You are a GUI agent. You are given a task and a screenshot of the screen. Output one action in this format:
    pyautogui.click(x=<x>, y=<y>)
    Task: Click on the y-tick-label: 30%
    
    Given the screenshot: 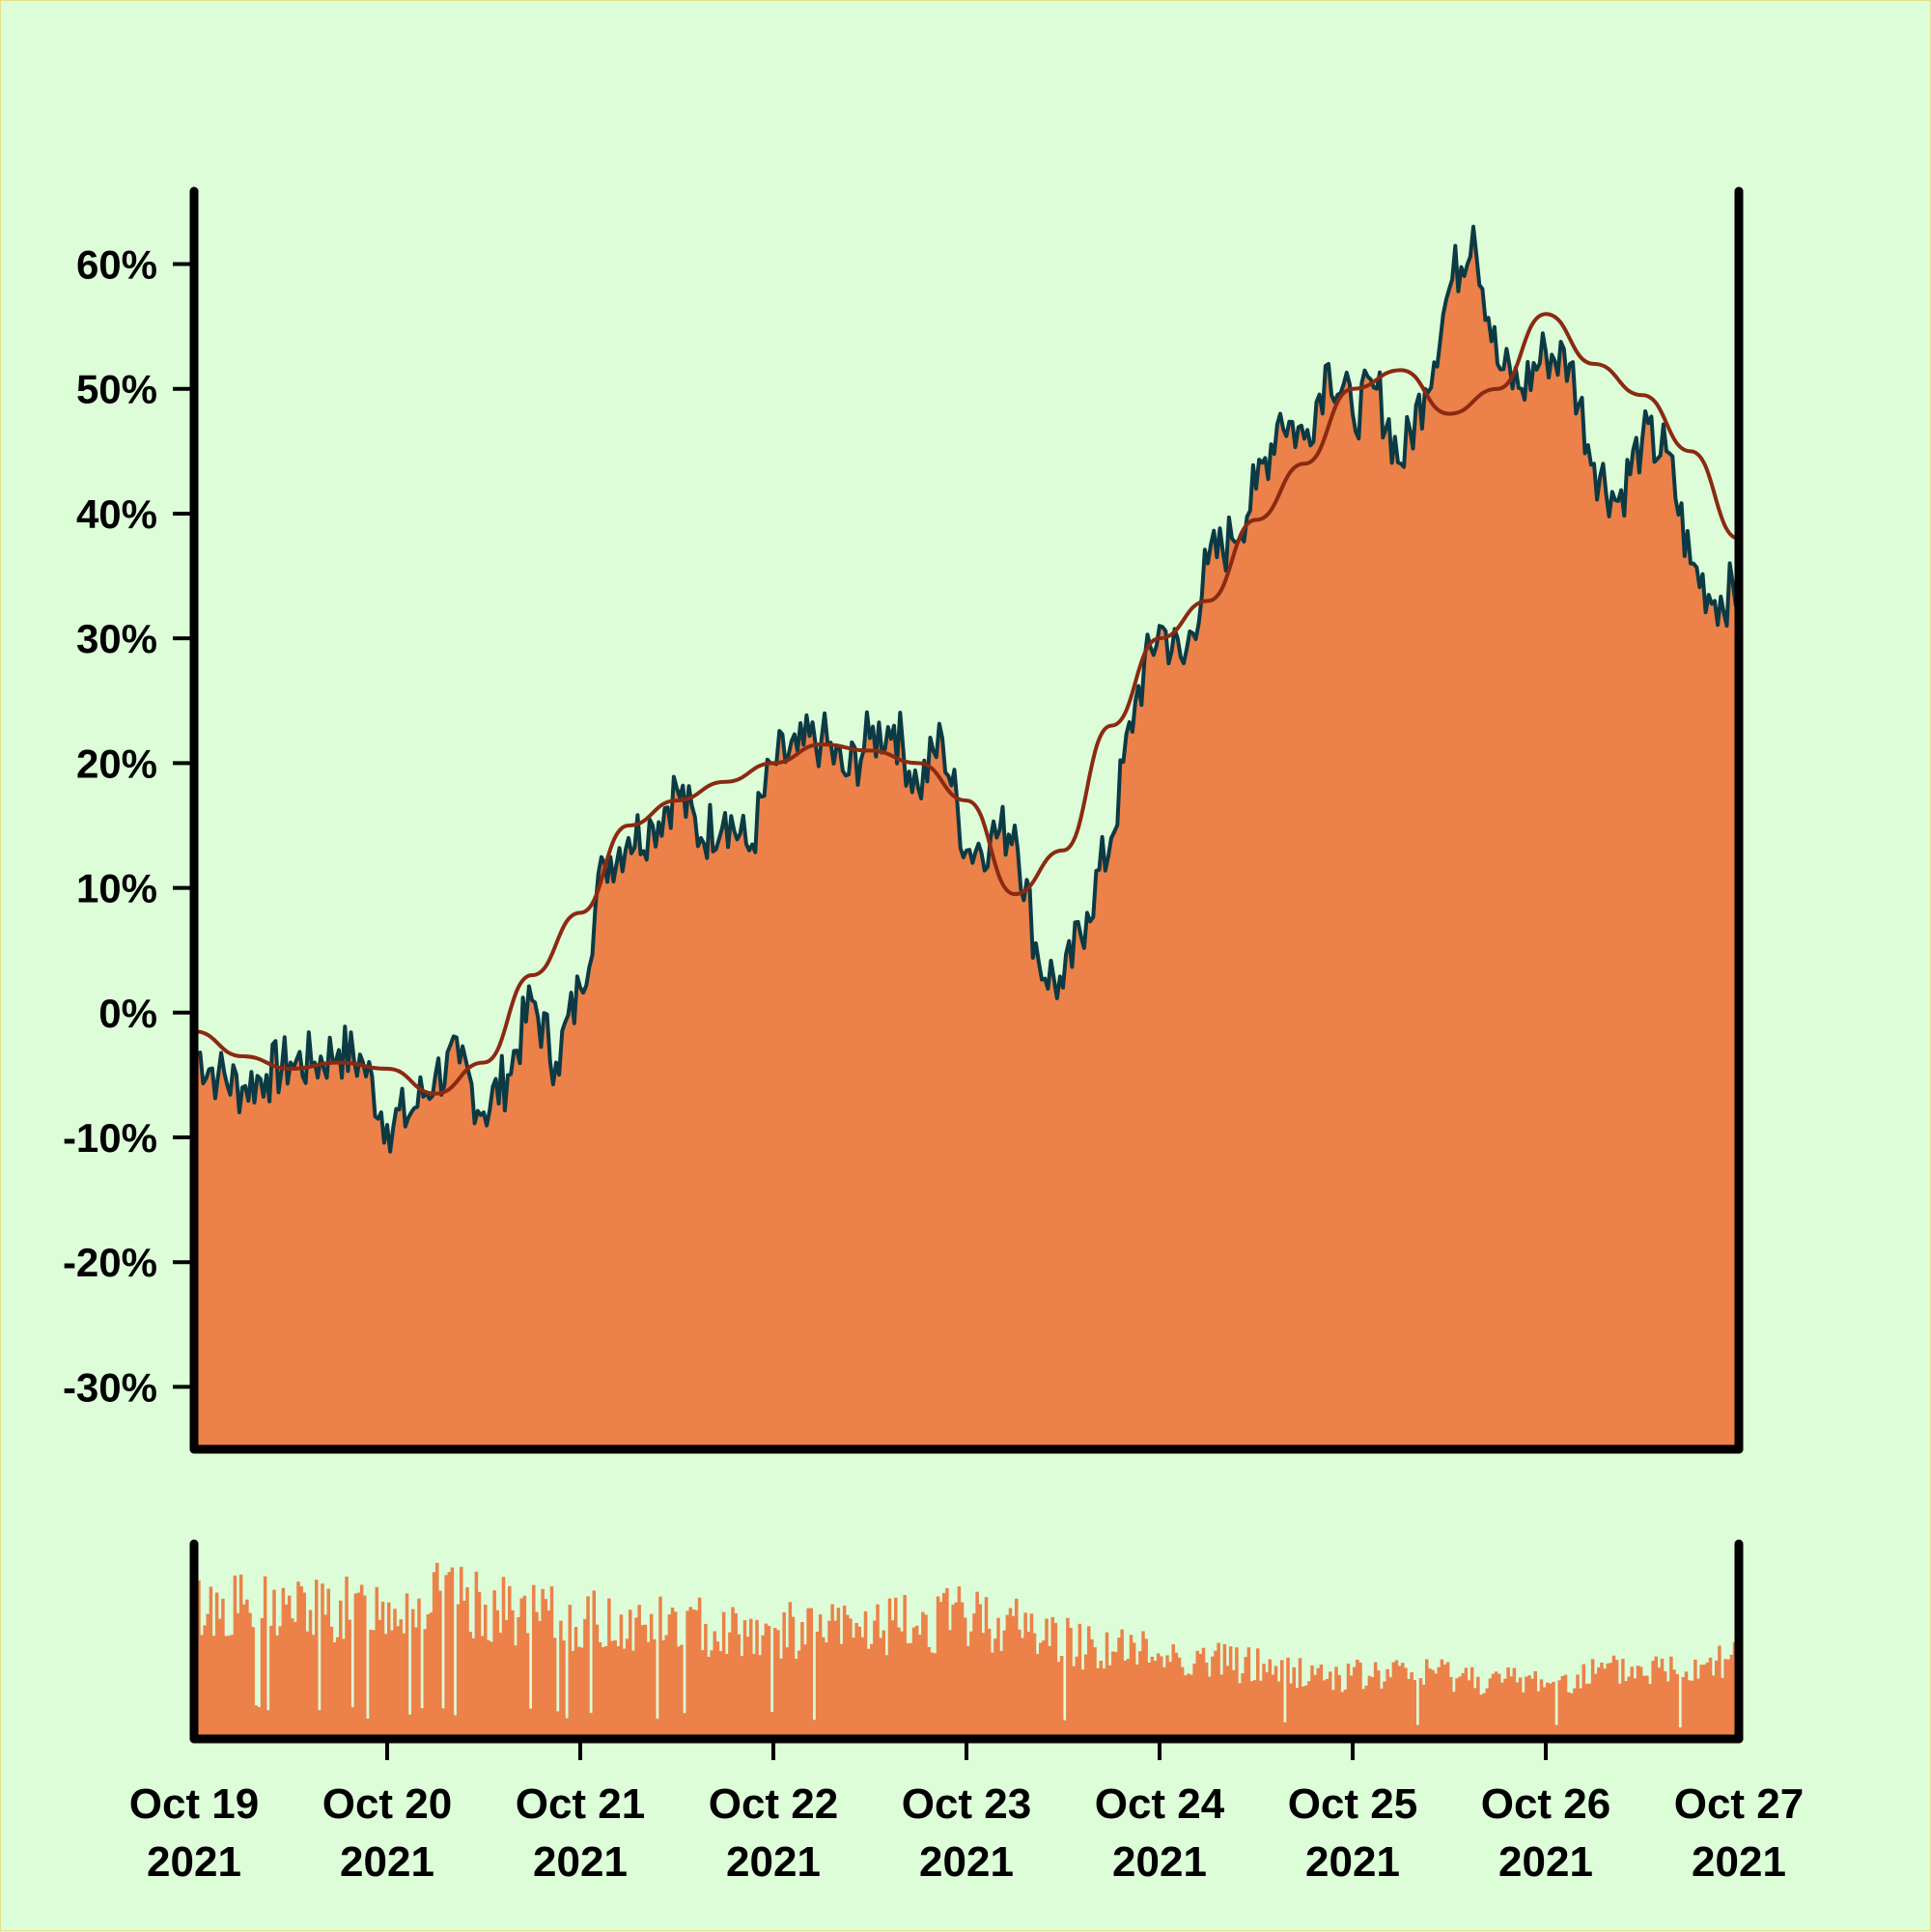 What is the action you would take?
    pyautogui.click(x=116, y=638)
    